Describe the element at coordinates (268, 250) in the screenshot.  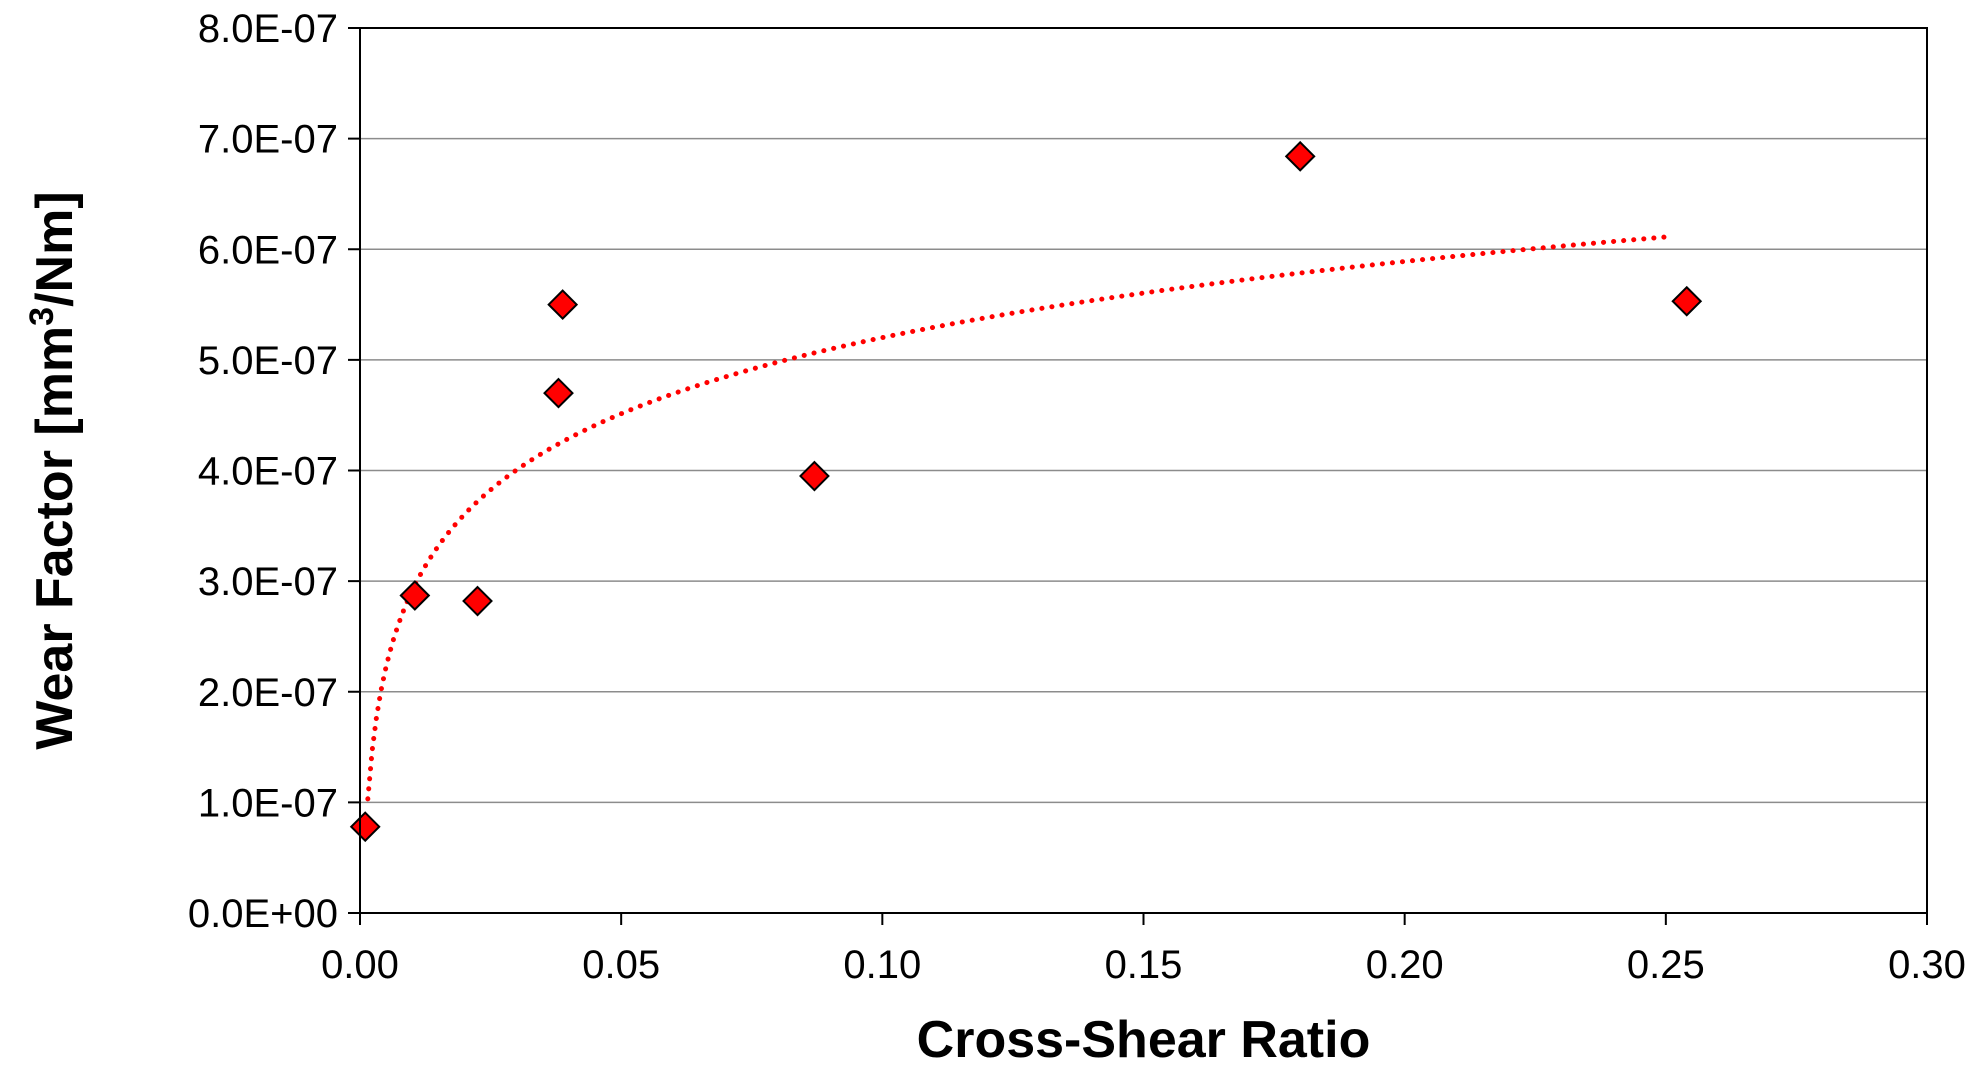
I see `y-tick-label: 6.0E-07` at that location.